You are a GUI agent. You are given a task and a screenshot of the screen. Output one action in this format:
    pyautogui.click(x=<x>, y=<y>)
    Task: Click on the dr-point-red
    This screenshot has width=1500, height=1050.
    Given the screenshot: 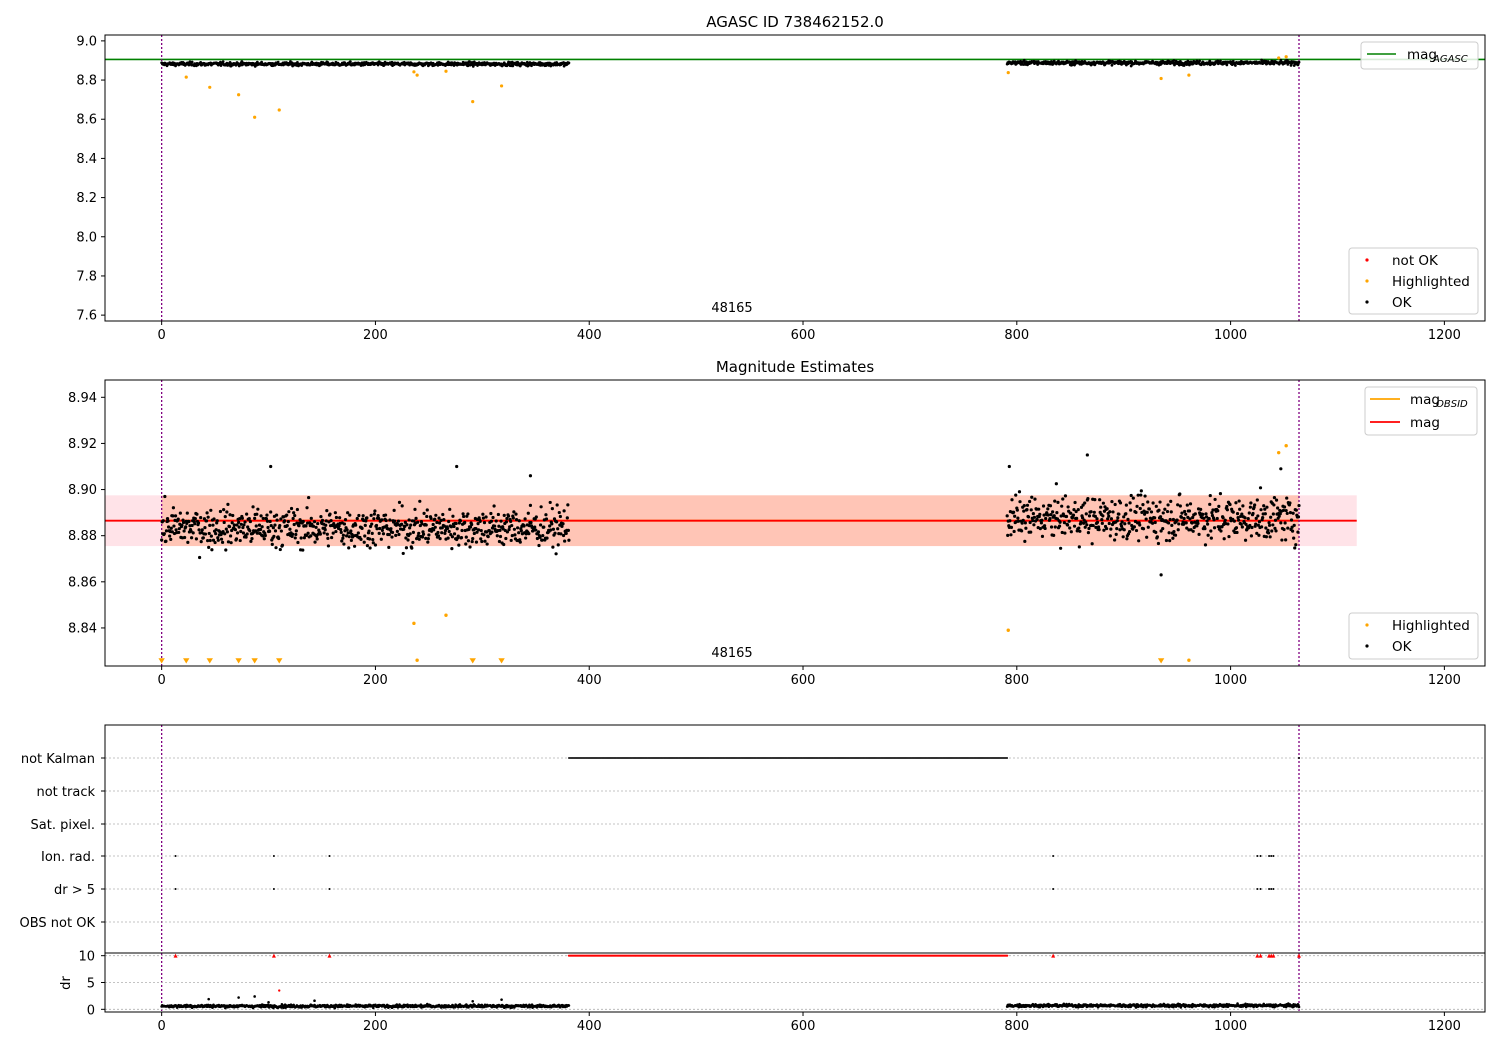 What is the action you would take?
    pyautogui.click(x=279, y=990)
    